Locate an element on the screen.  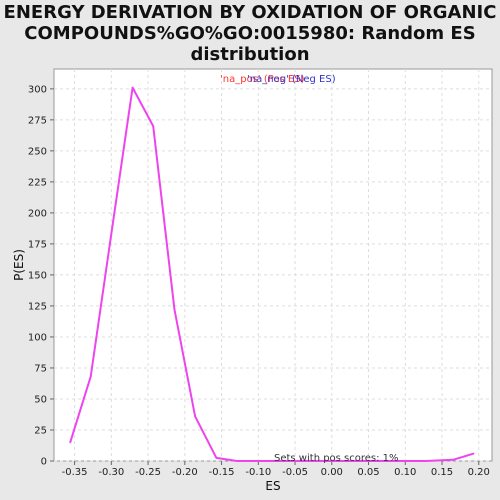
y-tick-label: 300 is located at coordinates (37, 89).